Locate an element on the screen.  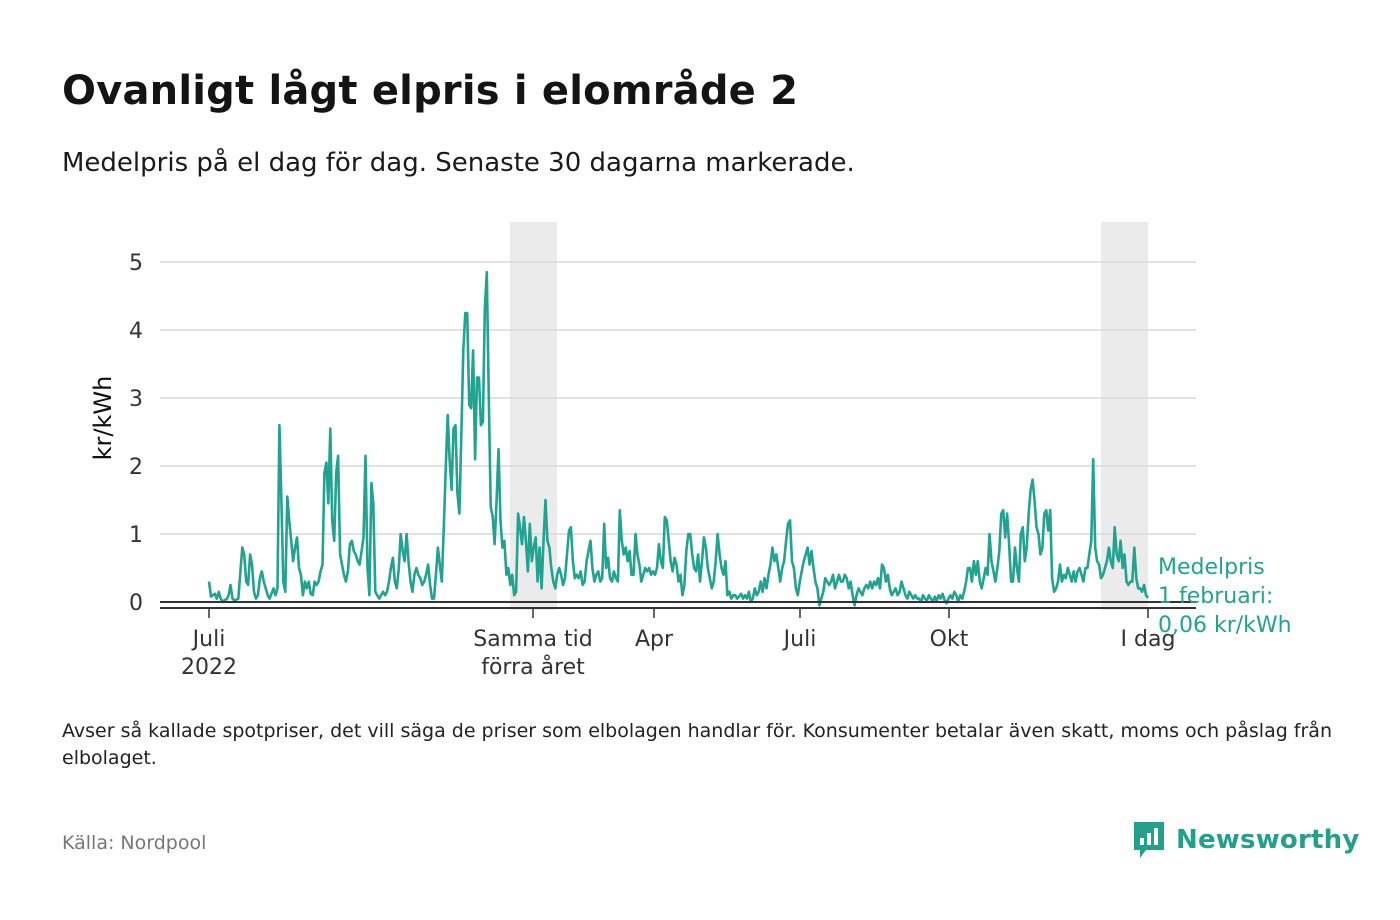
y-axis-label: kr/kWh is located at coordinates (103, 418).